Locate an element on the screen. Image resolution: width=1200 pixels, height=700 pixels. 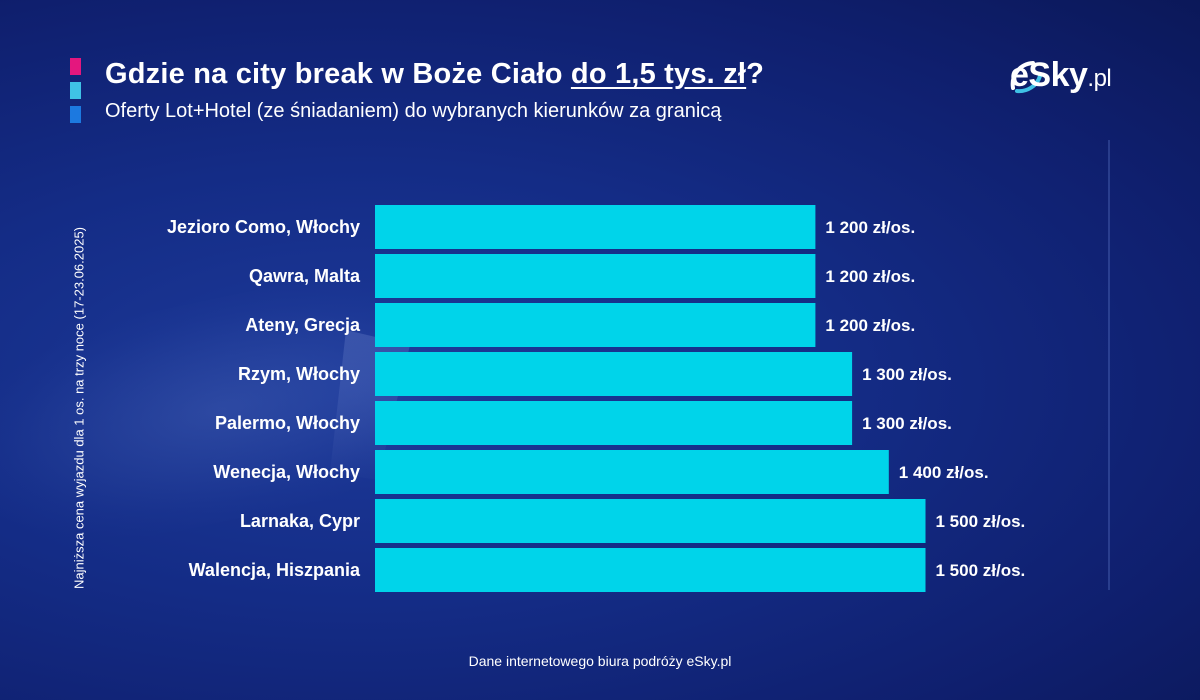
category-label-6: Larnaka, Cypr is located at coordinates (300, 521).